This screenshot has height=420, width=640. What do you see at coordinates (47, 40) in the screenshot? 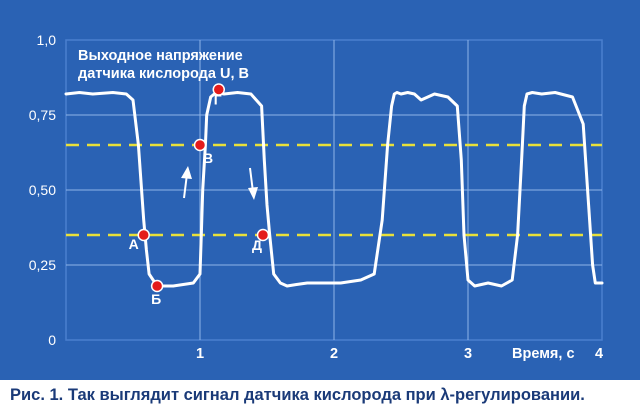
I see `y-tick-label: 1,0` at bounding box center [47, 40].